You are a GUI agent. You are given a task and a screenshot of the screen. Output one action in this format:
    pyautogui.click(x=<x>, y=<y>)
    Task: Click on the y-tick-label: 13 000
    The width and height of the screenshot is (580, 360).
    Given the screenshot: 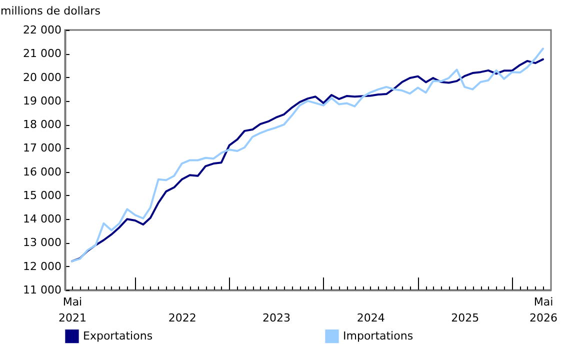 What is the action you would take?
    pyautogui.click(x=42, y=243)
    